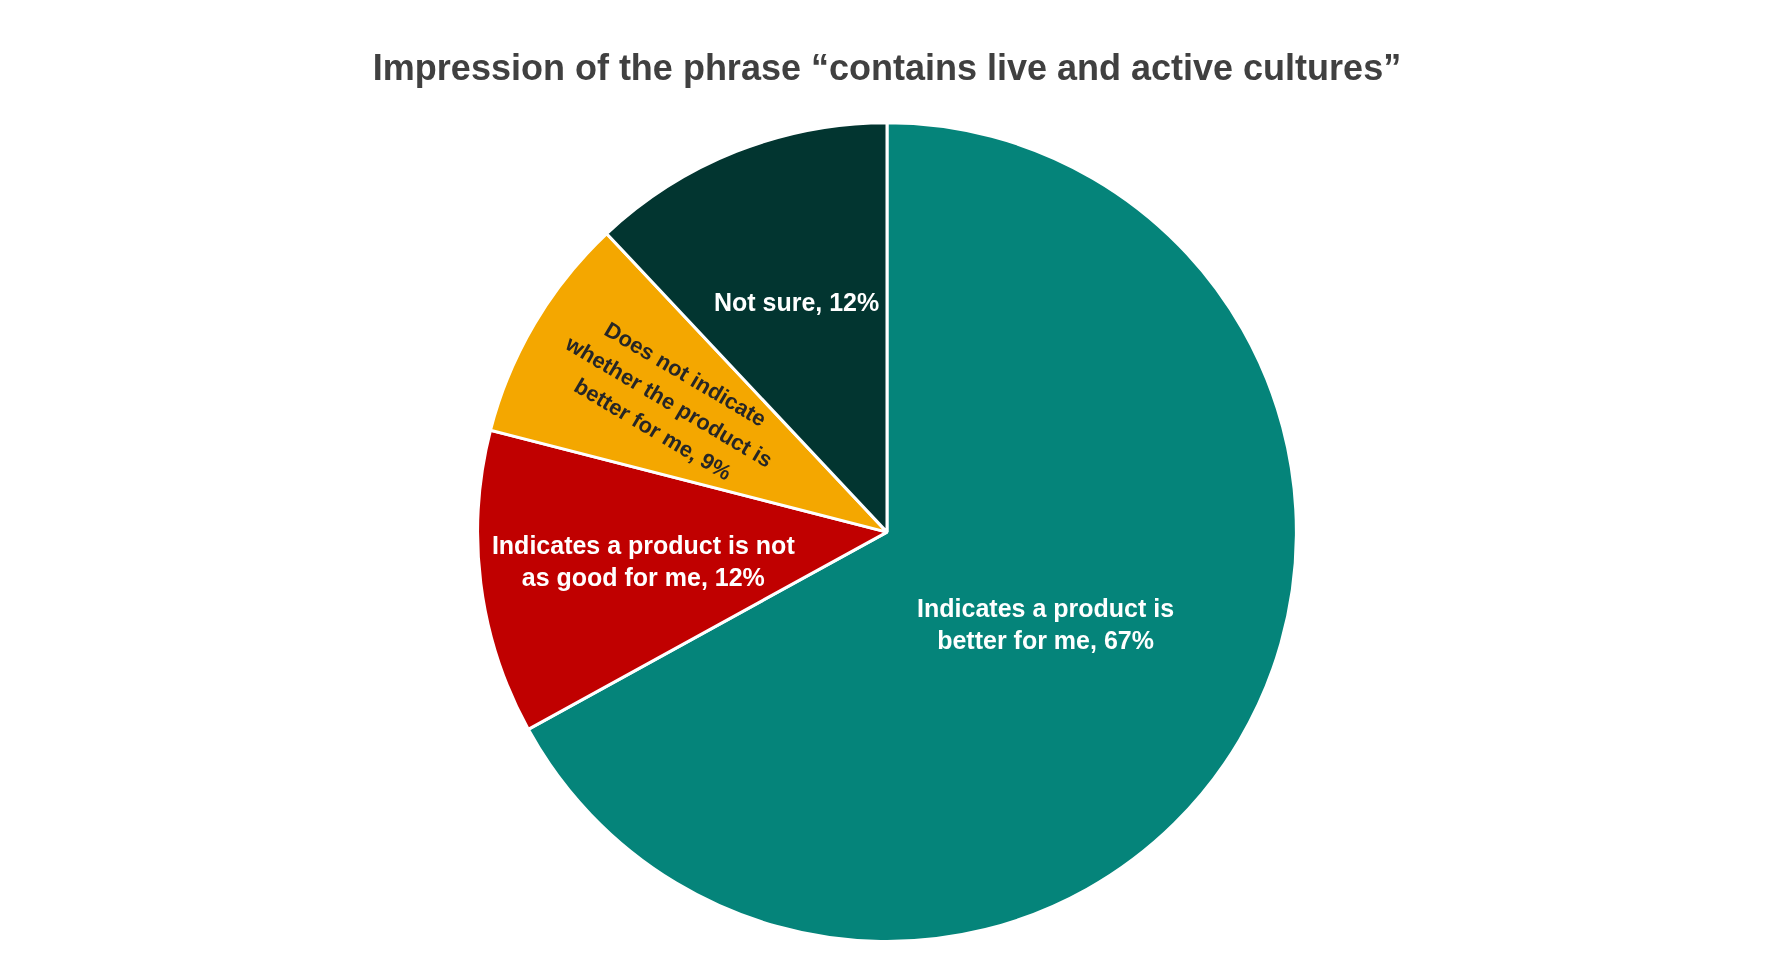 Image resolution: width=1774 pixels, height=971 pixels. Describe the element at coordinates (1046, 623) in the screenshot. I see `slice-label: Indicates a product is better for me, 67%` at that location.